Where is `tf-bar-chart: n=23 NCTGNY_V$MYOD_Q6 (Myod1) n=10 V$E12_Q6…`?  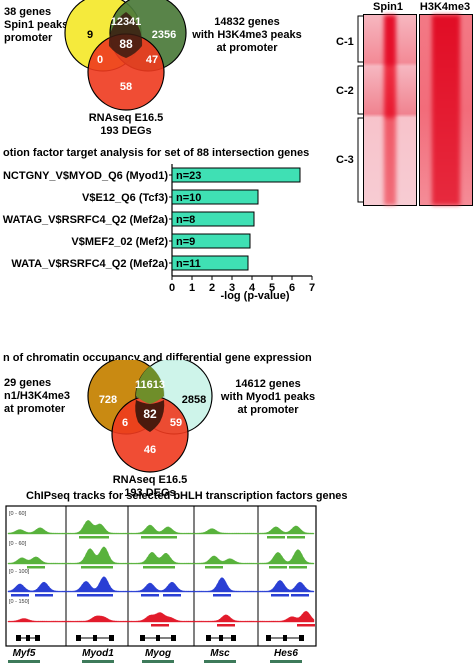 tf-bar-chart: n=23 NCTGNY_V$MYOD_Q6 (Myod1) n=10 V$E12_Q6… is located at coordinates (159, 229).